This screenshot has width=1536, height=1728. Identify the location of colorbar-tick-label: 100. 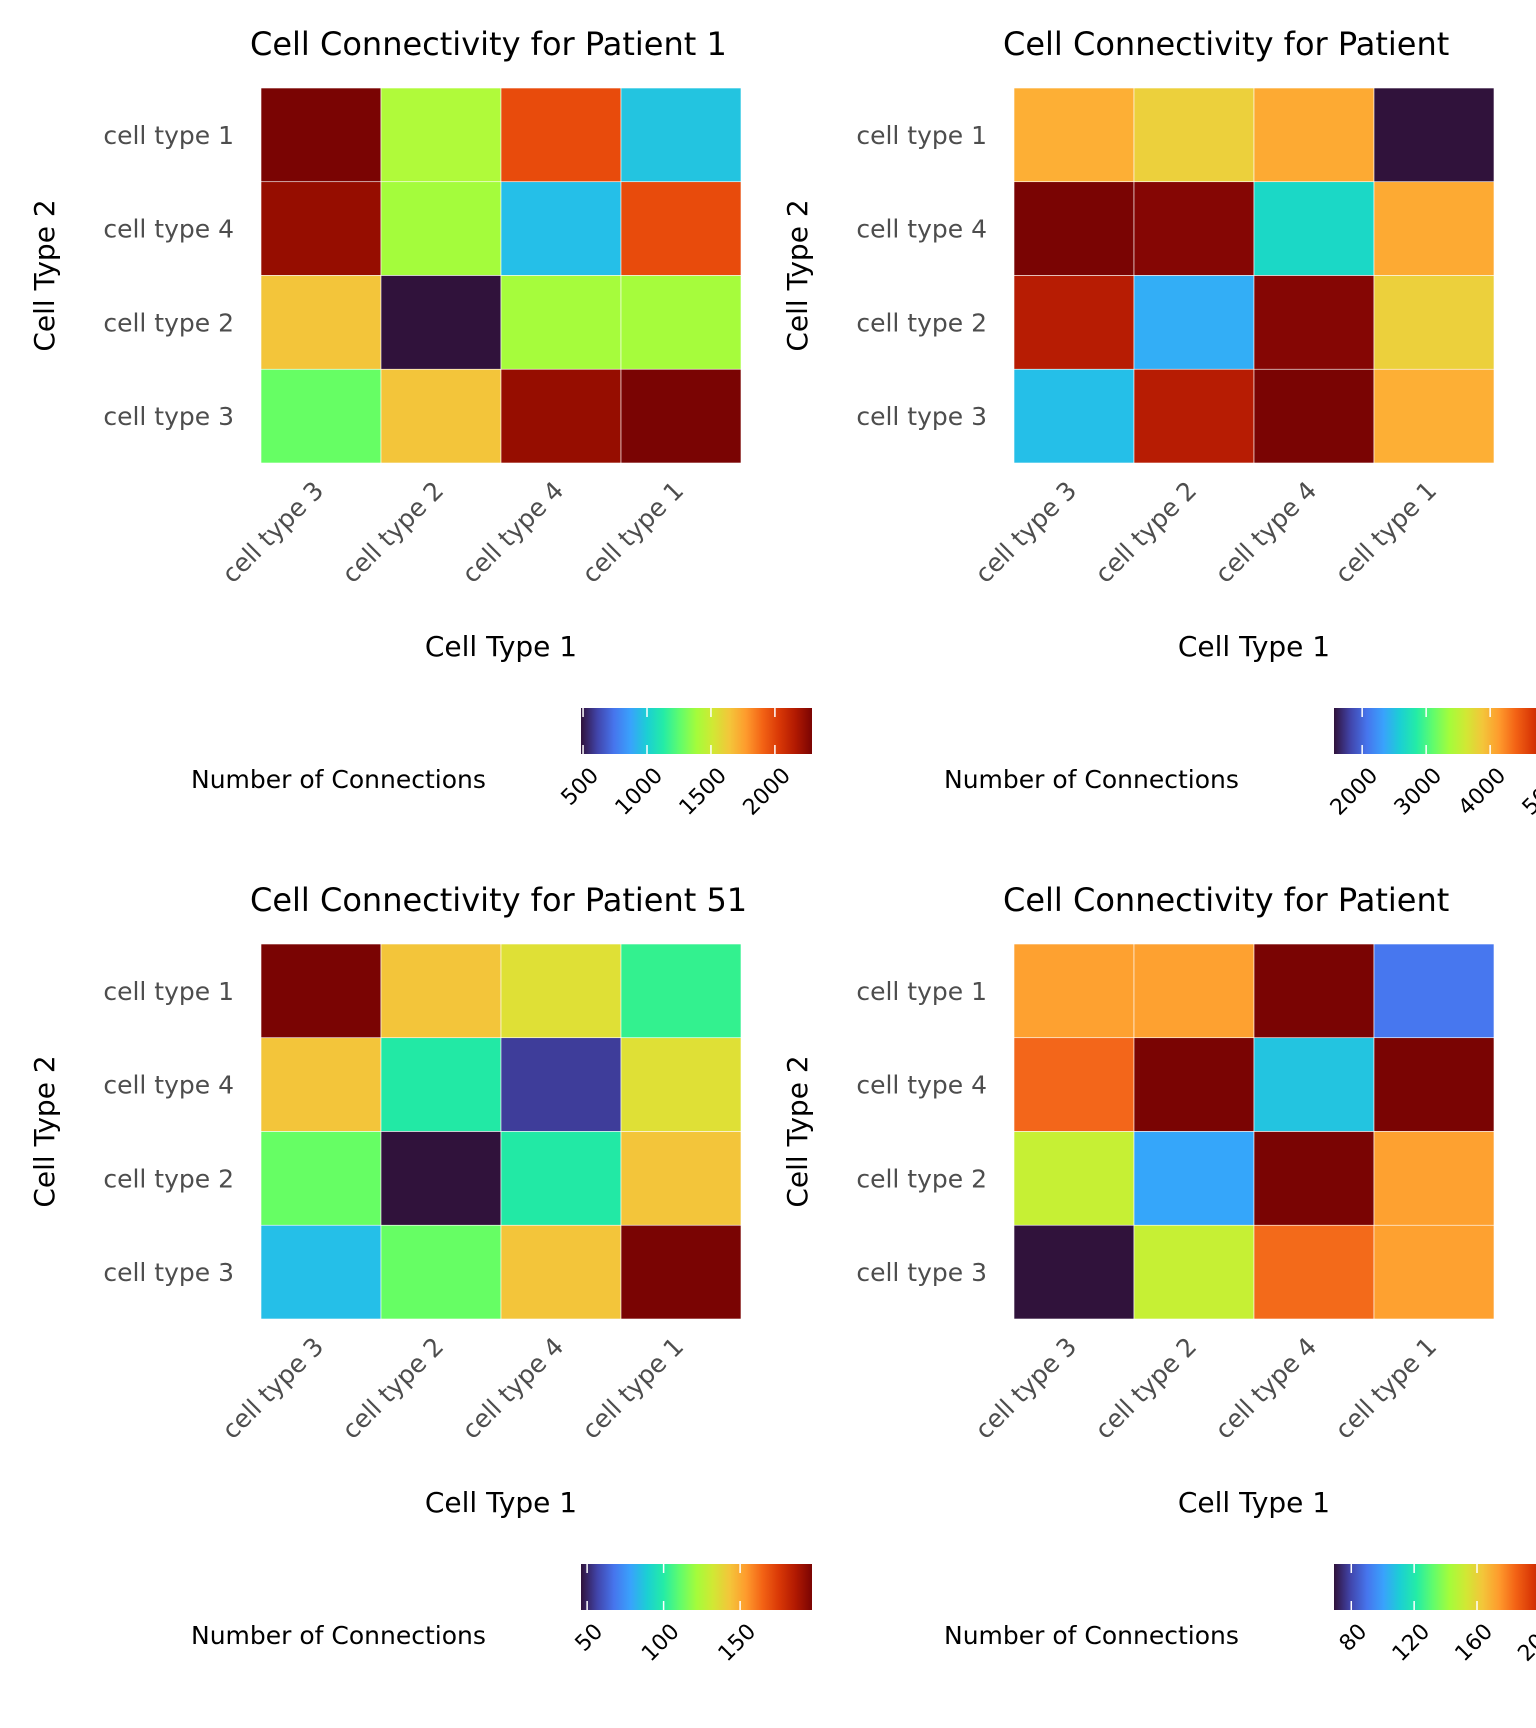
(660, 1642).